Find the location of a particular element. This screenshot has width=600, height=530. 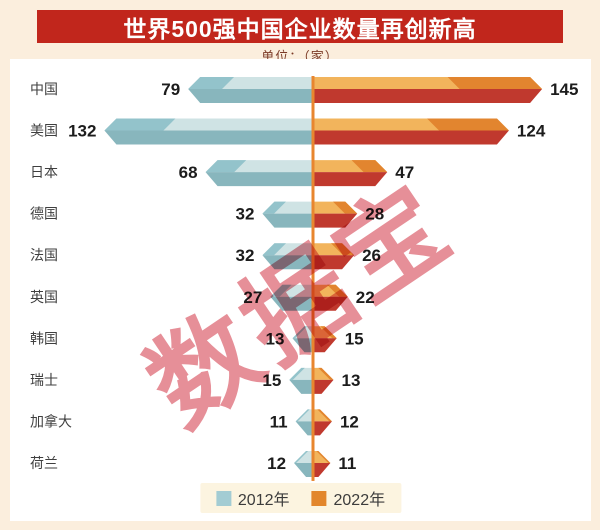

value-2012: 79 is located at coordinates (170, 89).